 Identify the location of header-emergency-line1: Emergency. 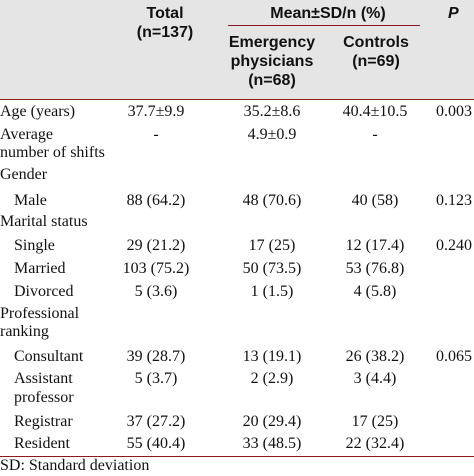
(272, 42).